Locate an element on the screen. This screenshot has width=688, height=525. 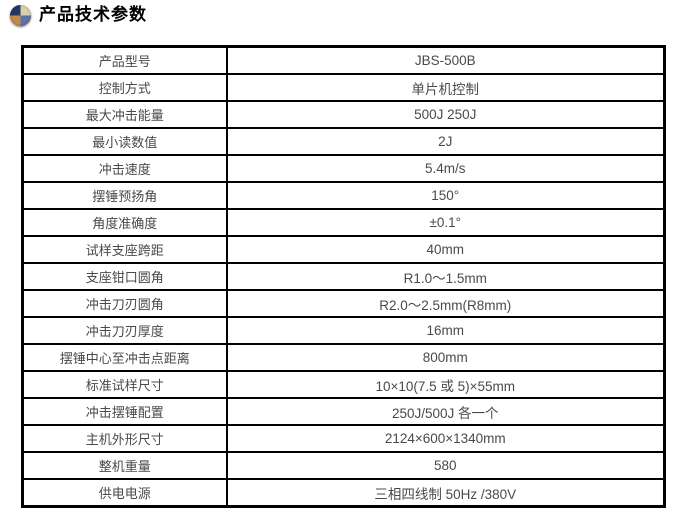
spec-value: 10×10(7.5 或 5)×55mm is located at coordinates (445, 384).